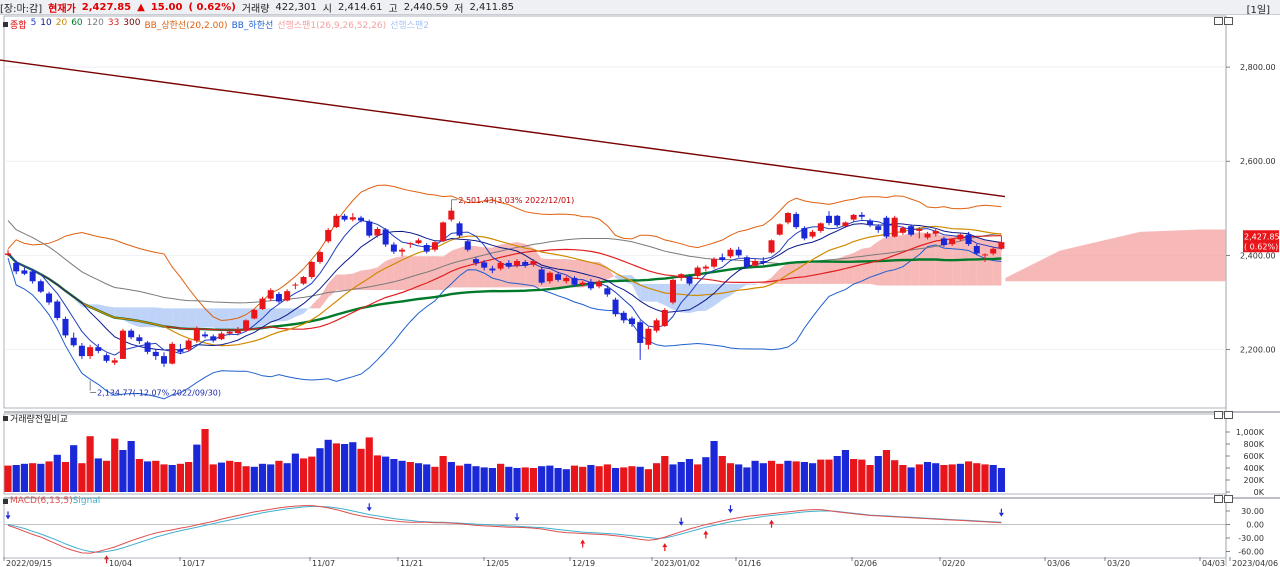  I want to click on macd-panel-maximize-button, so click(1228, 499).